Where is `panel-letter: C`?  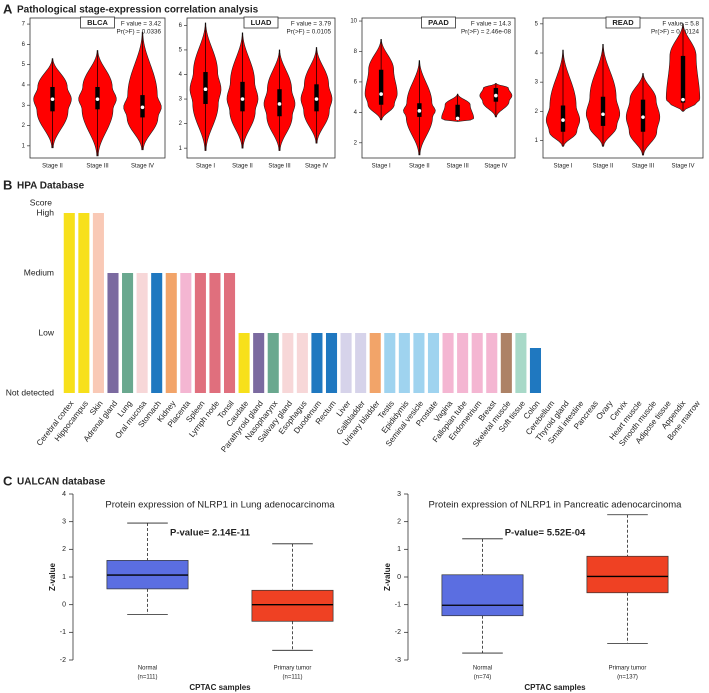 panel-letter: C is located at coordinates (8, 480).